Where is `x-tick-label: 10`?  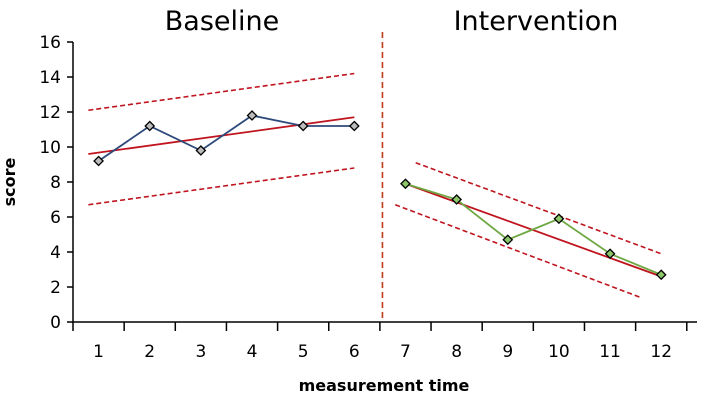
x-tick-label: 10 is located at coordinates (559, 352).